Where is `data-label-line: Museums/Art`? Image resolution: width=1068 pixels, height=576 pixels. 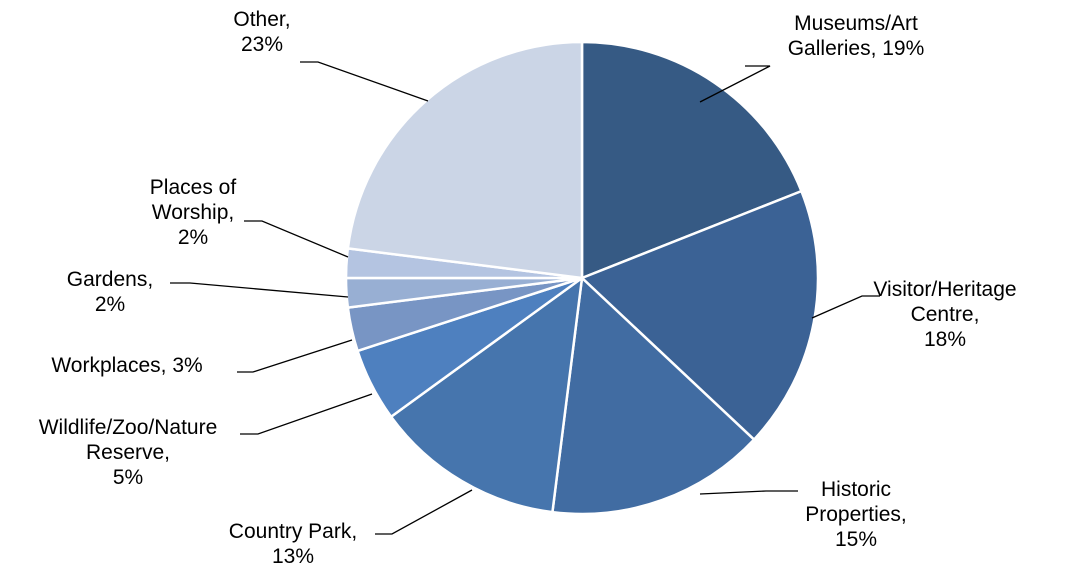
data-label-line: Museums/Art is located at coordinates (856, 23).